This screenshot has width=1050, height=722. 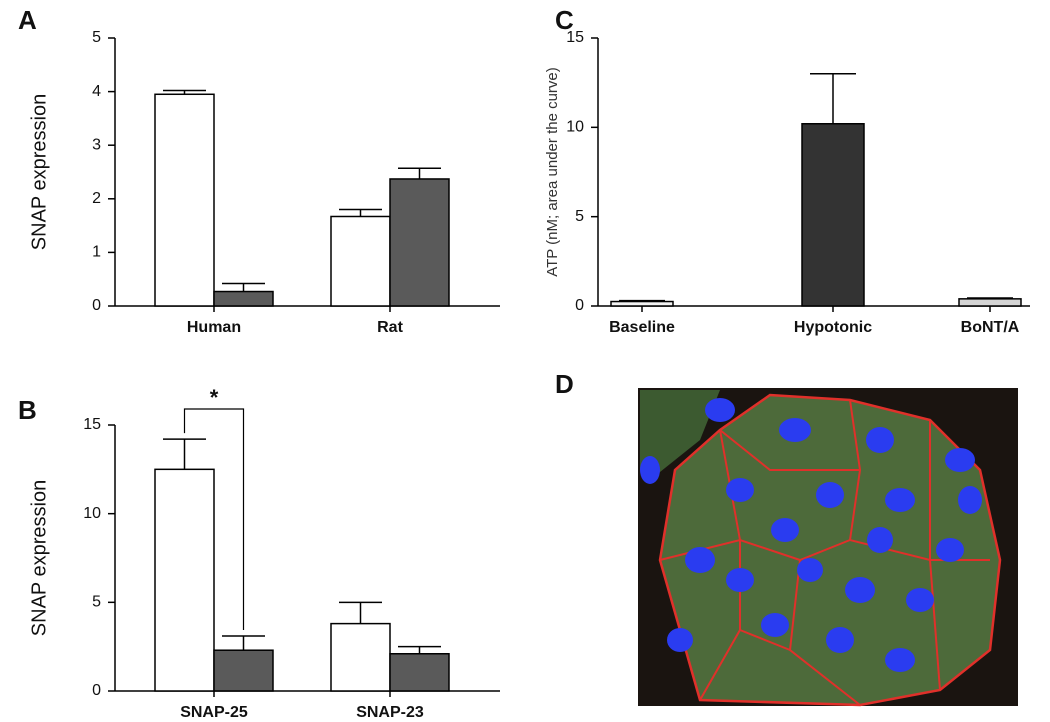 I want to click on x-tick-label: Baseline, so click(x=642, y=327).